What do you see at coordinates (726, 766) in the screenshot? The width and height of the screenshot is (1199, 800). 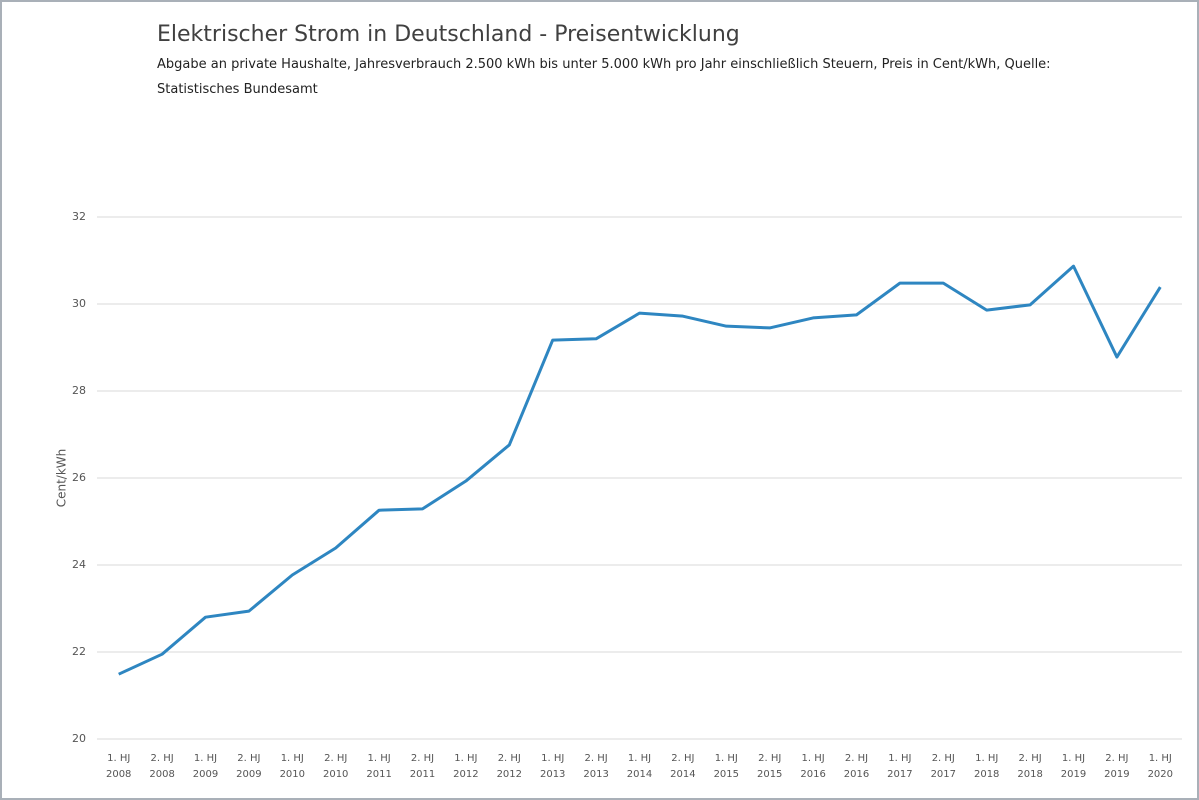 I see `x-tick-label: 1. HJ 2015` at bounding box center [726, 766].